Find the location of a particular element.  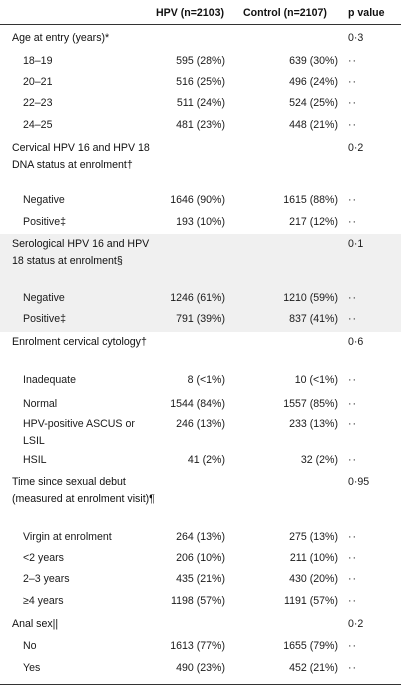

hpv-value: 246 (13%) is located at coordinates (200, 424).